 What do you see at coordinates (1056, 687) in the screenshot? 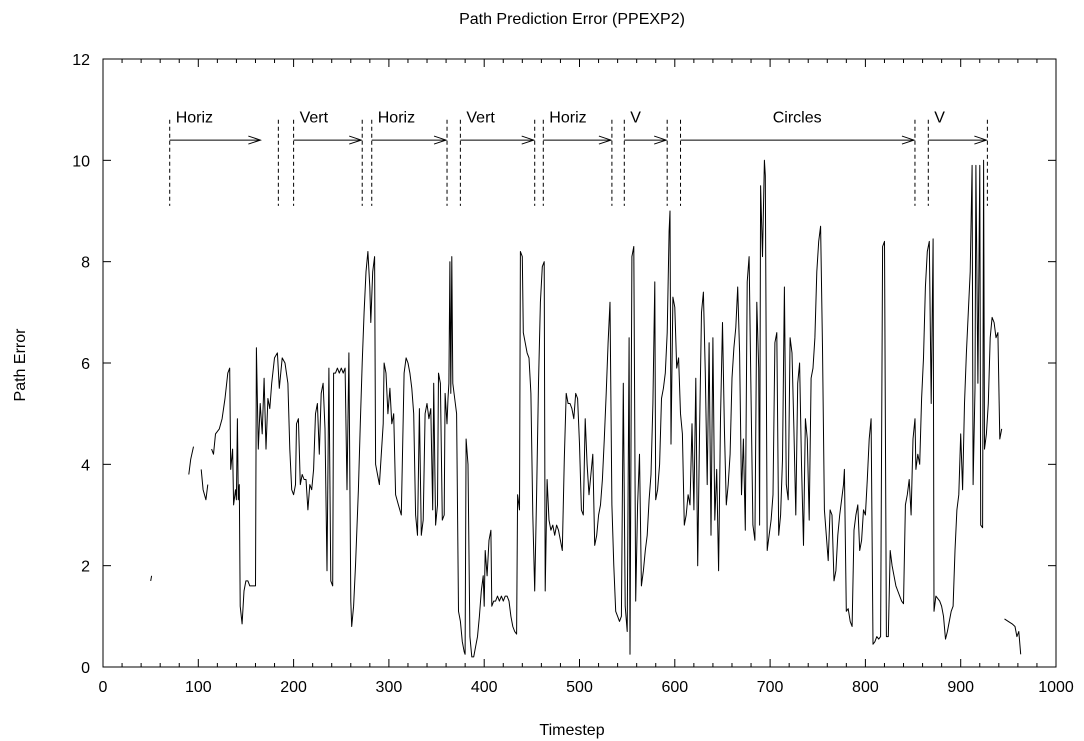
I see `x-tick-label: 1000` at bounding box center [1056, 687].